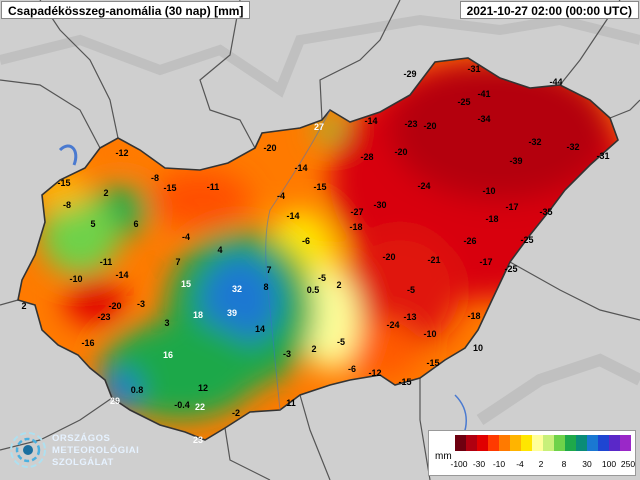  I want to click on logo-line2: METEOROLÓGIAI, so click(96, 450).